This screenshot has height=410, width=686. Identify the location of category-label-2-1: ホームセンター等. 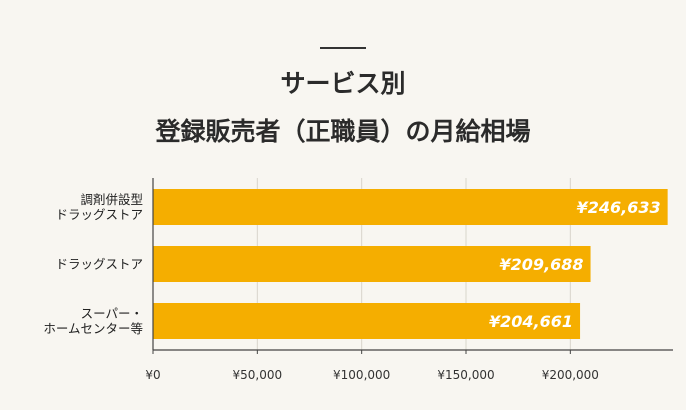
(93, 328).